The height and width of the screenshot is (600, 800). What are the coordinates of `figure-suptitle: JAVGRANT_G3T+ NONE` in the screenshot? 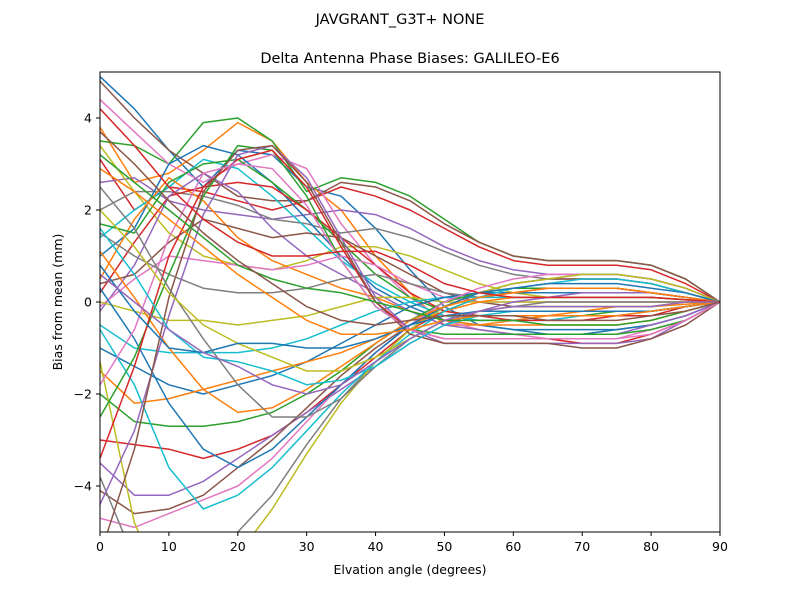 It's located at (400, 20).